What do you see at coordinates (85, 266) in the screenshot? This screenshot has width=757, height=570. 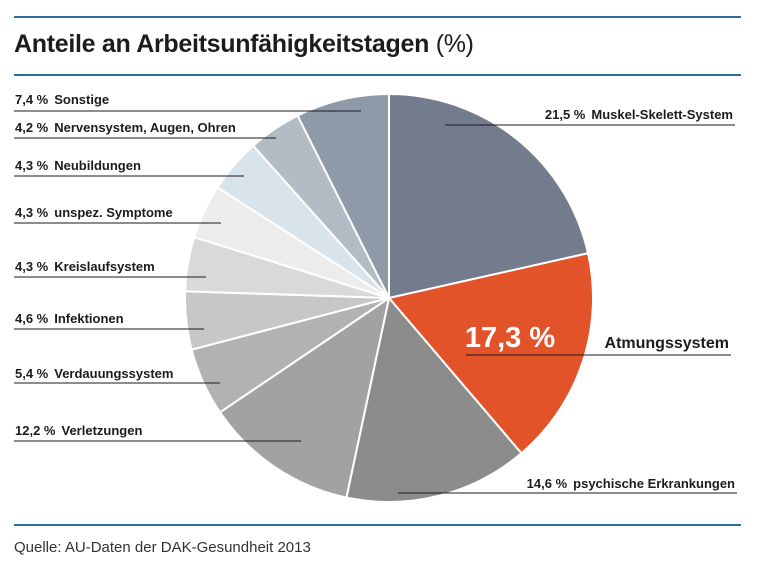 I see `data-label-kreislaufsystem: 4,3 % Kreislaufsystem` at bounding box center [85, 266].